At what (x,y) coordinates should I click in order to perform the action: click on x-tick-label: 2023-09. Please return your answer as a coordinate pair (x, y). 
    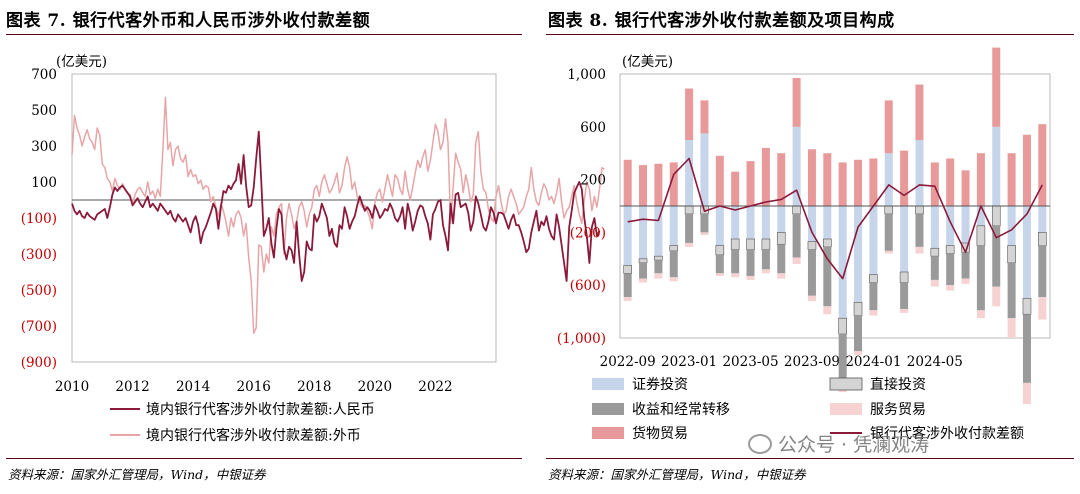
    Looking at the image, I should click on (812, 362).